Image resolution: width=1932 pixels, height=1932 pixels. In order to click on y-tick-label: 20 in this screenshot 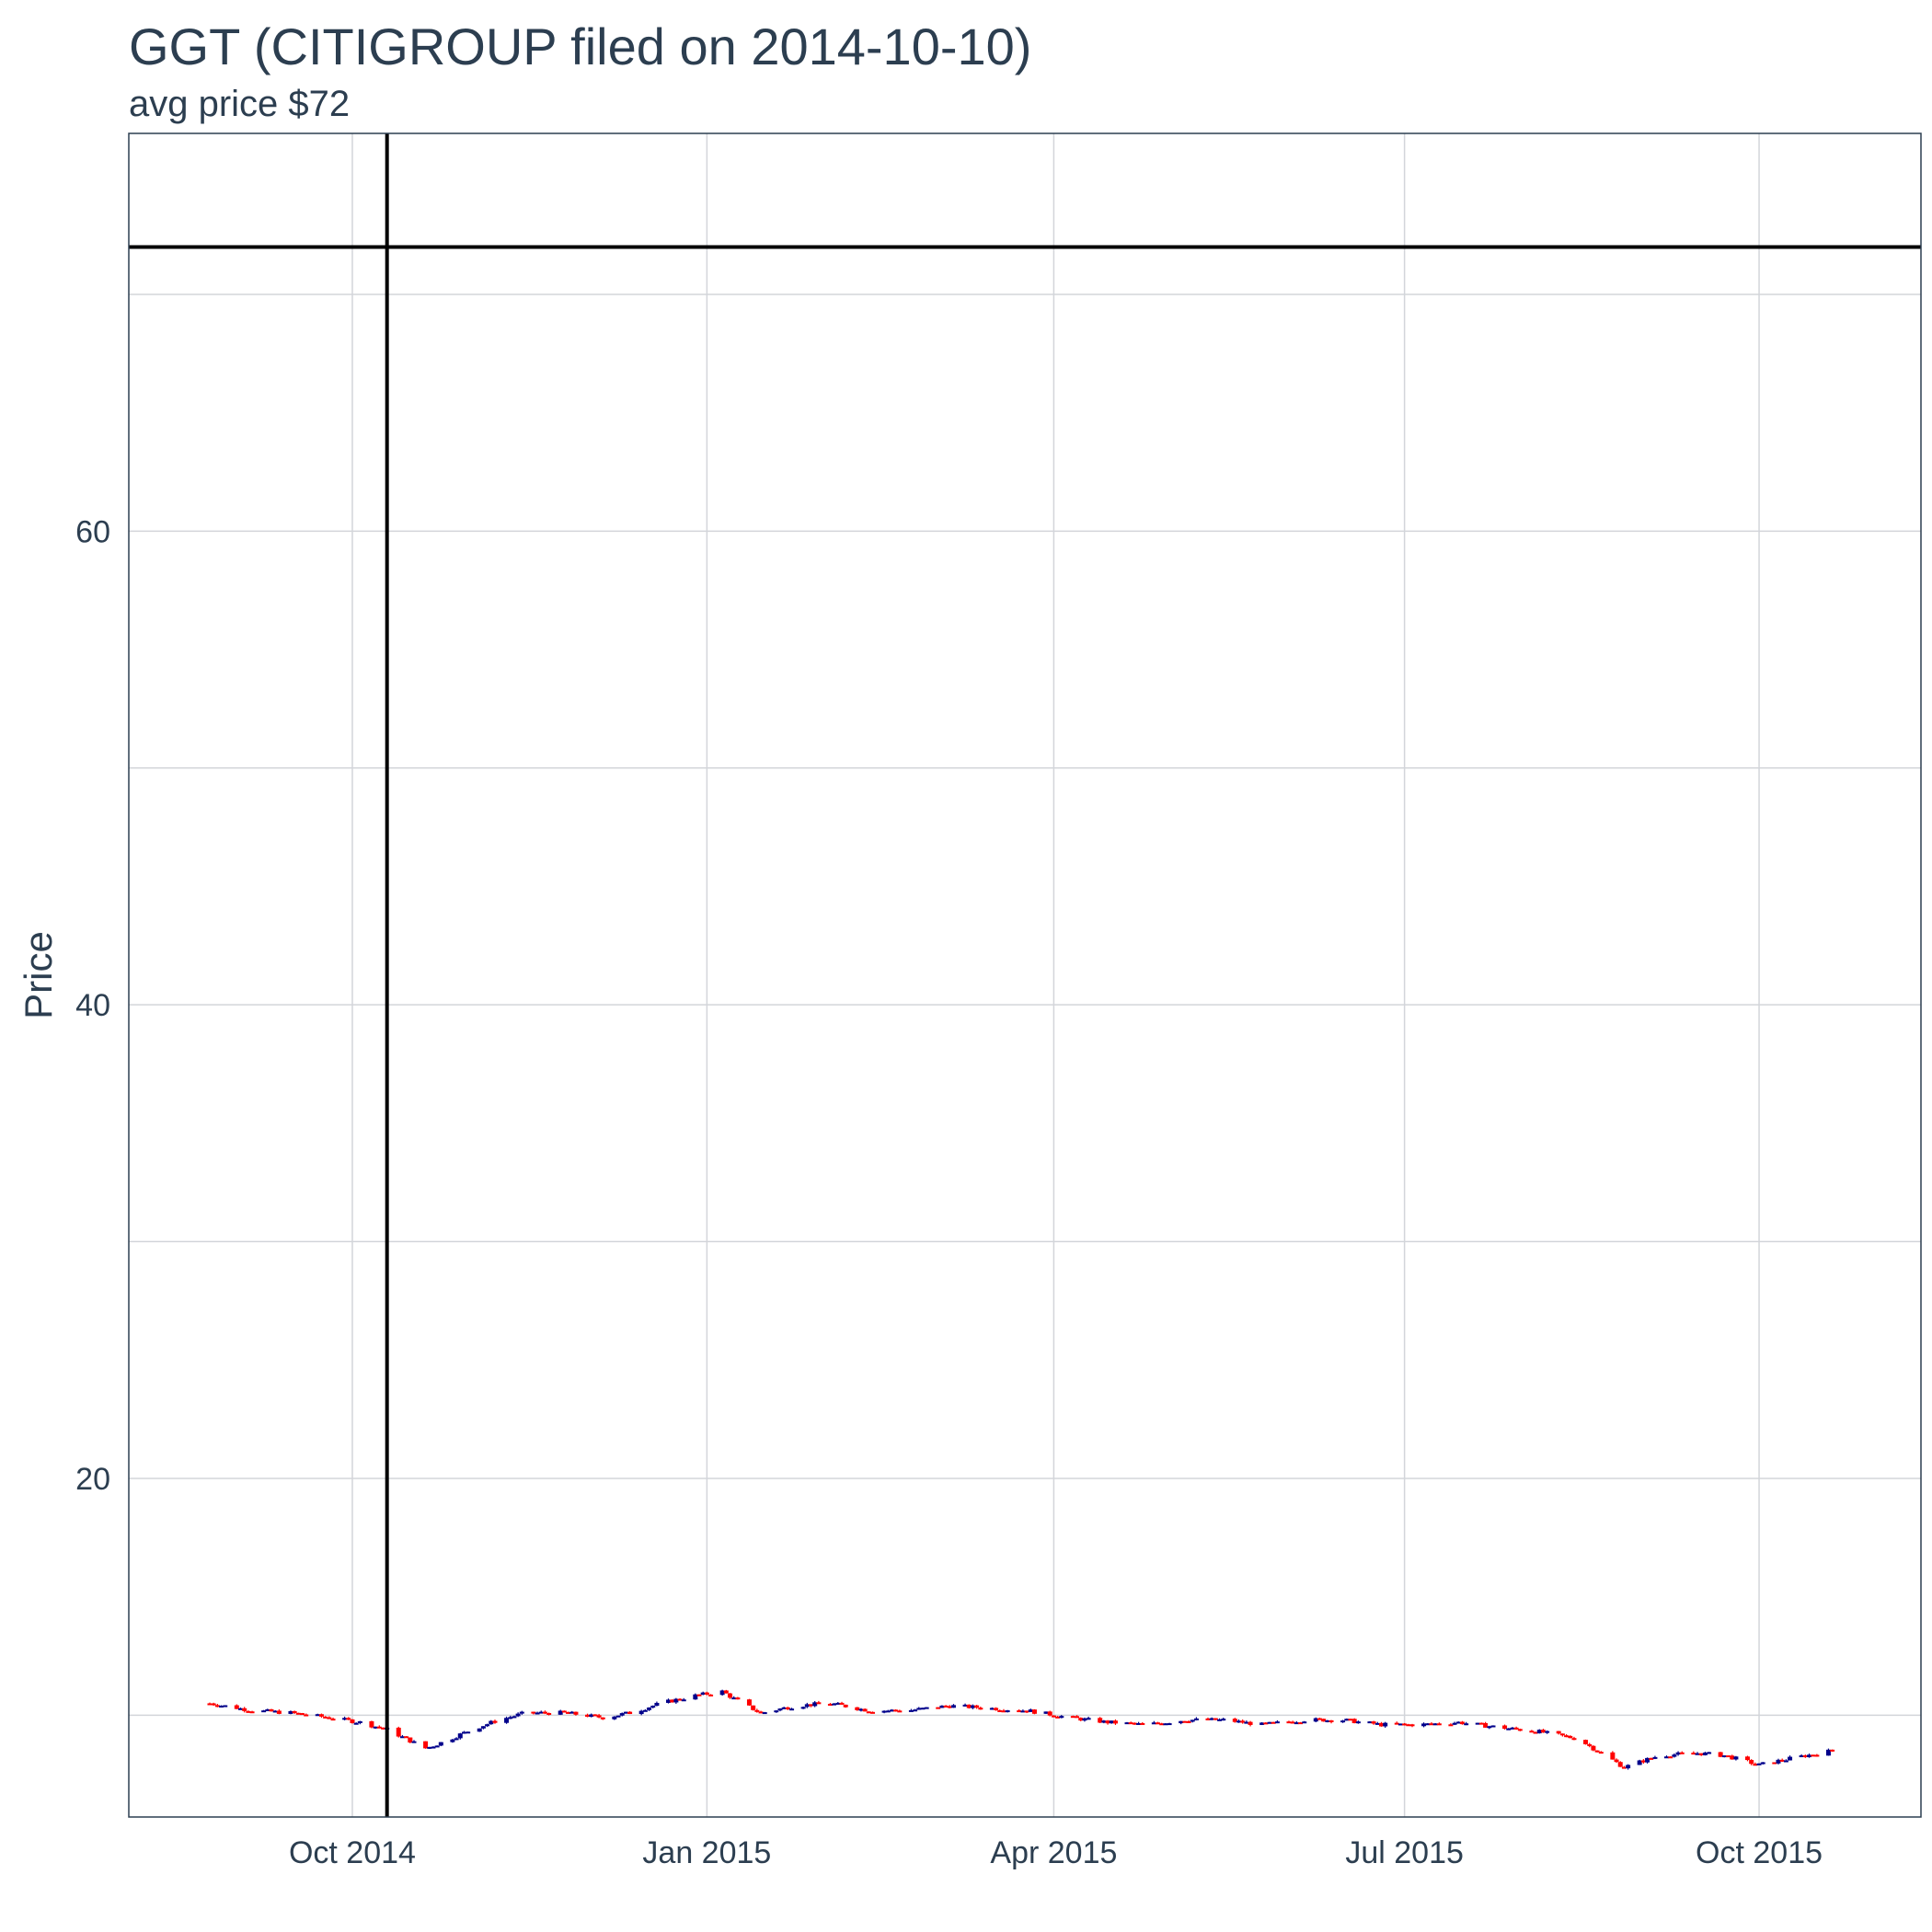, I will do `click(92, 1479)`.